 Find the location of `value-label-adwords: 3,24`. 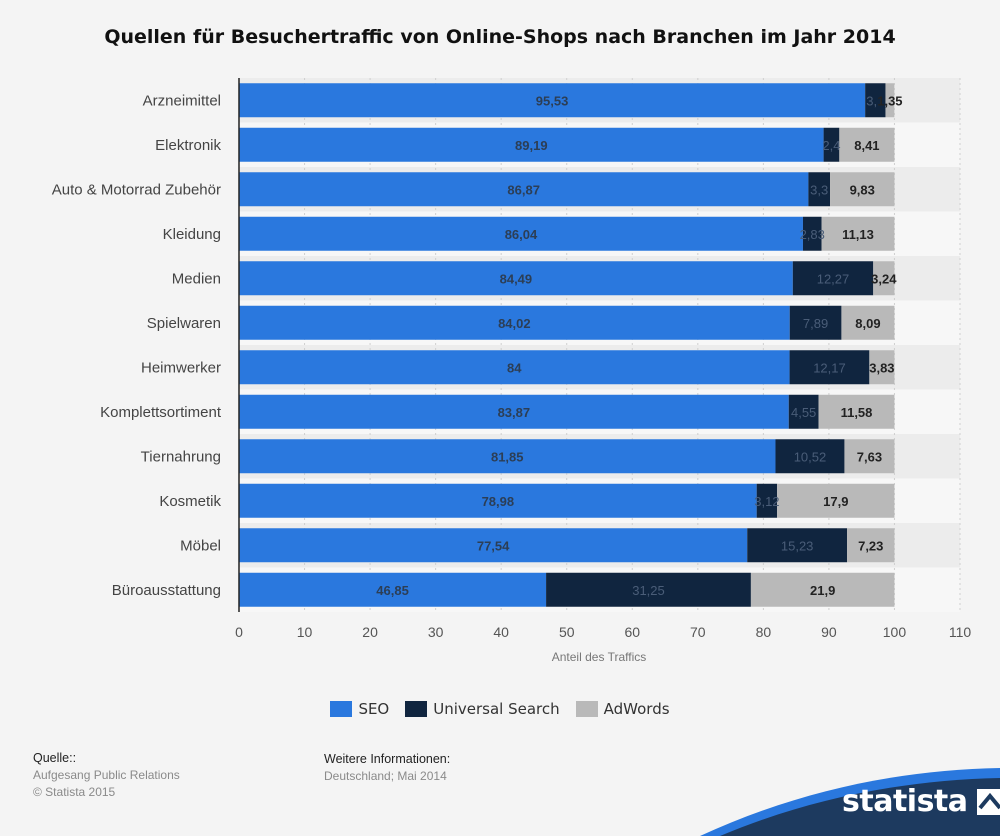

value-label-adwords: 3,24 is located at coordinates (884, 278).